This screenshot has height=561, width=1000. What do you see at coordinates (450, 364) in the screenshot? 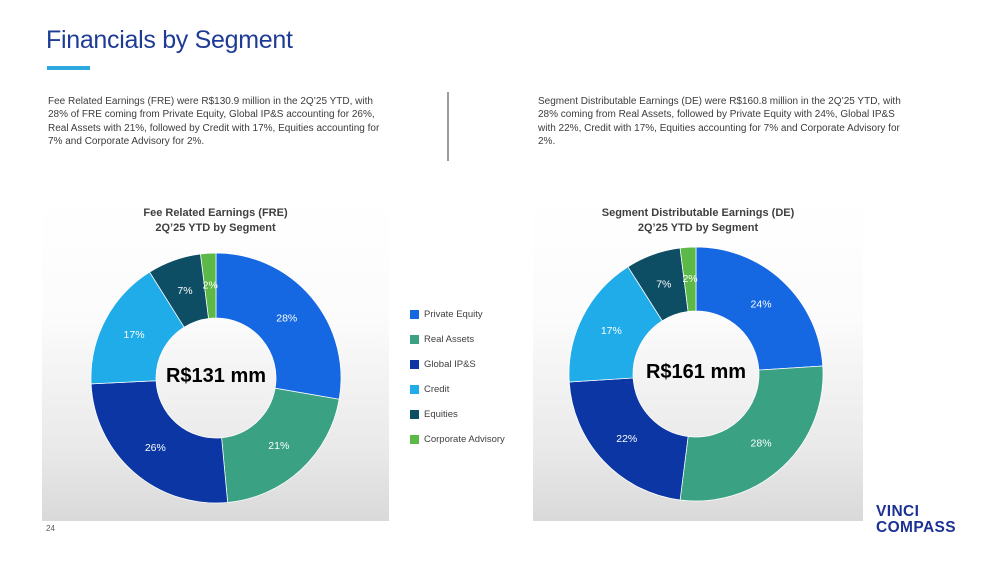
I see `legend-label: Global IP&S` at bounding box center [450, 364].